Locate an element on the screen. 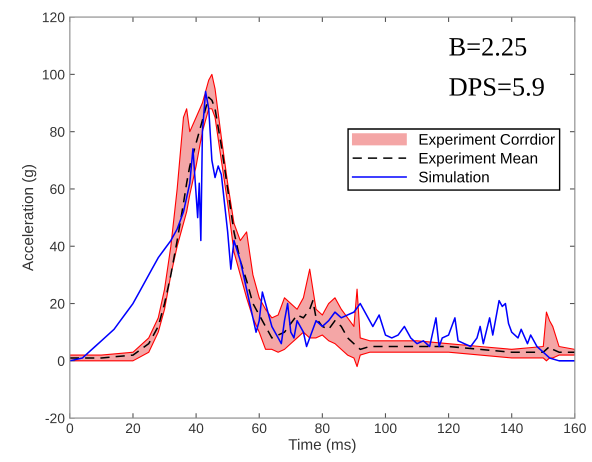  y-tick-label: 20 is located at coordinates (57, 303).